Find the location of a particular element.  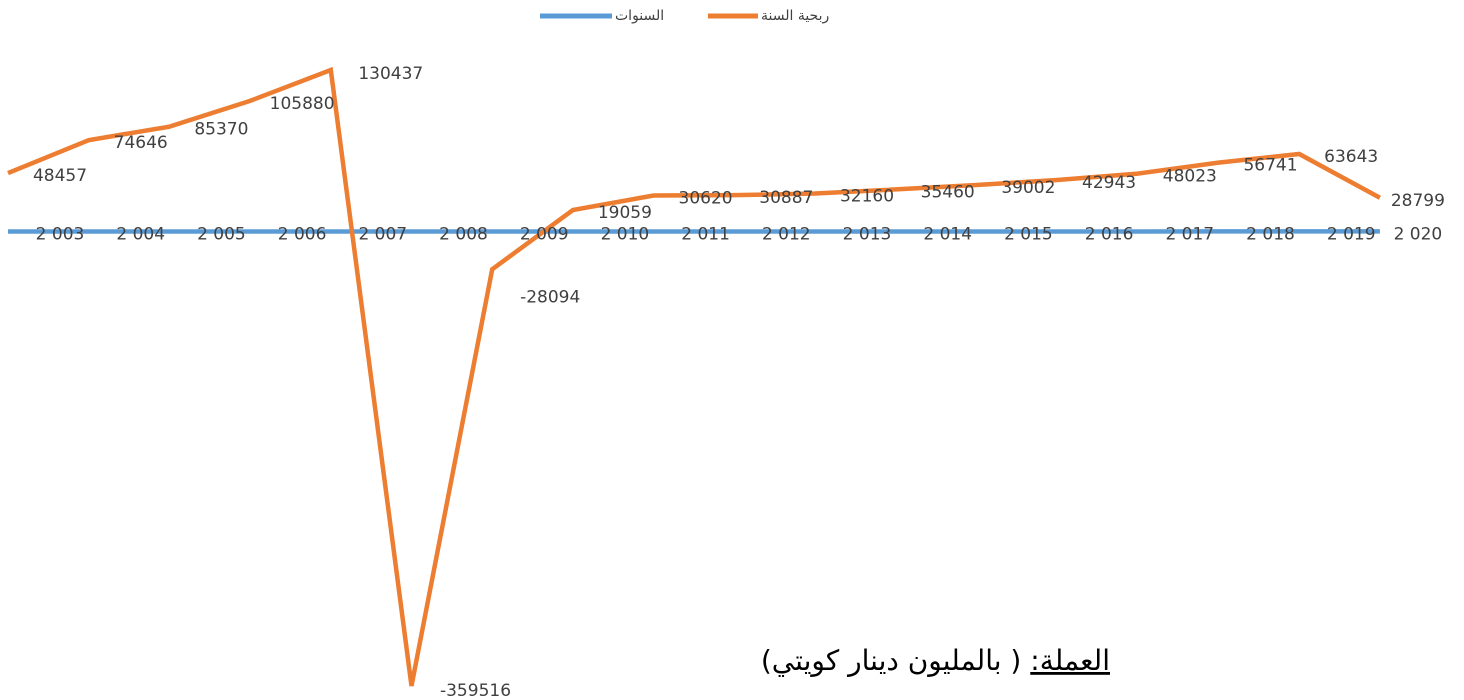

data-label: 48457 is located at coordinates (60, 176).